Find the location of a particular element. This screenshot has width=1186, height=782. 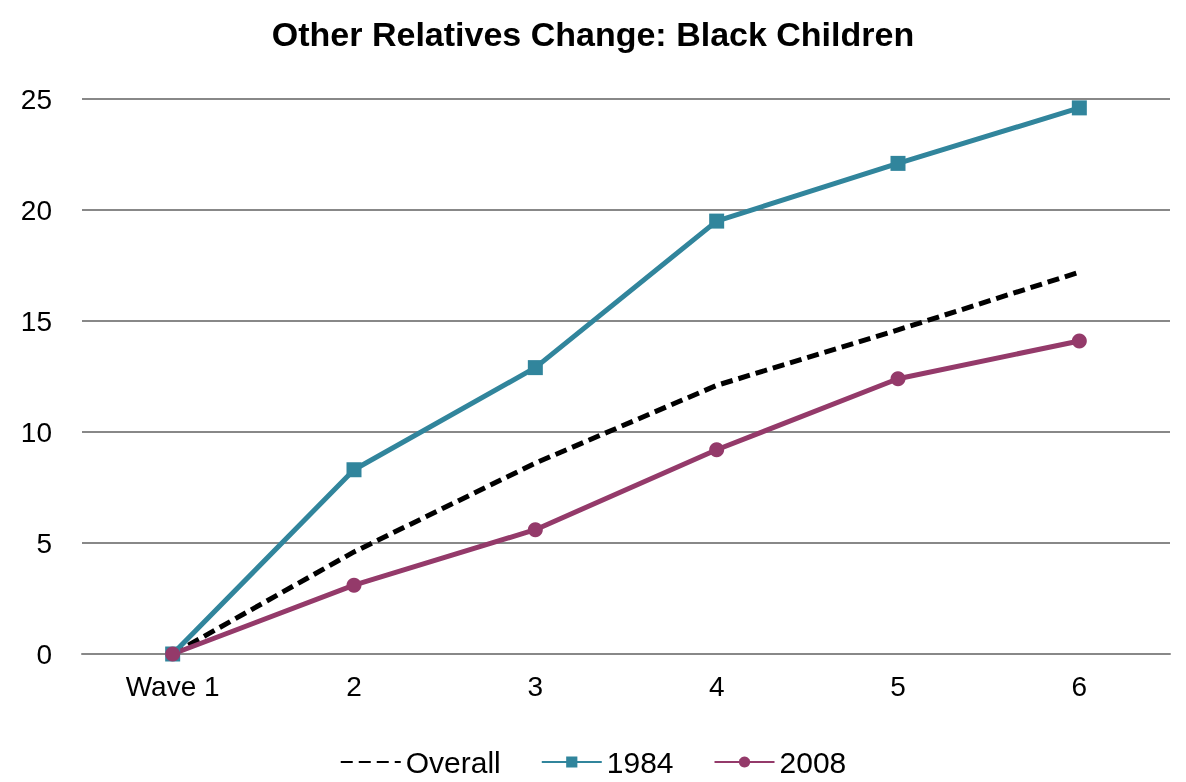

legend-label: 1984 is located at coordinates (640, 762).